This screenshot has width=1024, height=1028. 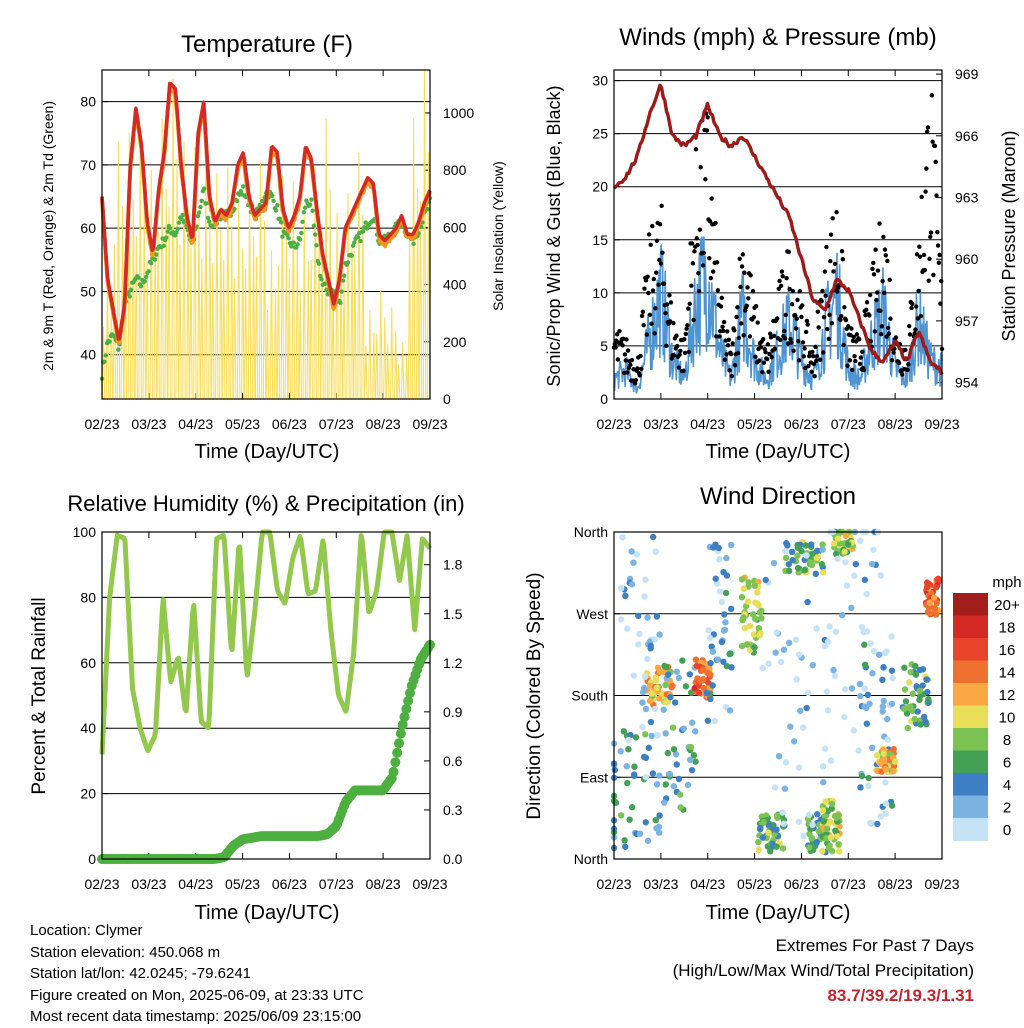 What do you see at coordinates (778, 315) in the screenshot?
I see `wind-speed-line` at bounding box center [778, 315].